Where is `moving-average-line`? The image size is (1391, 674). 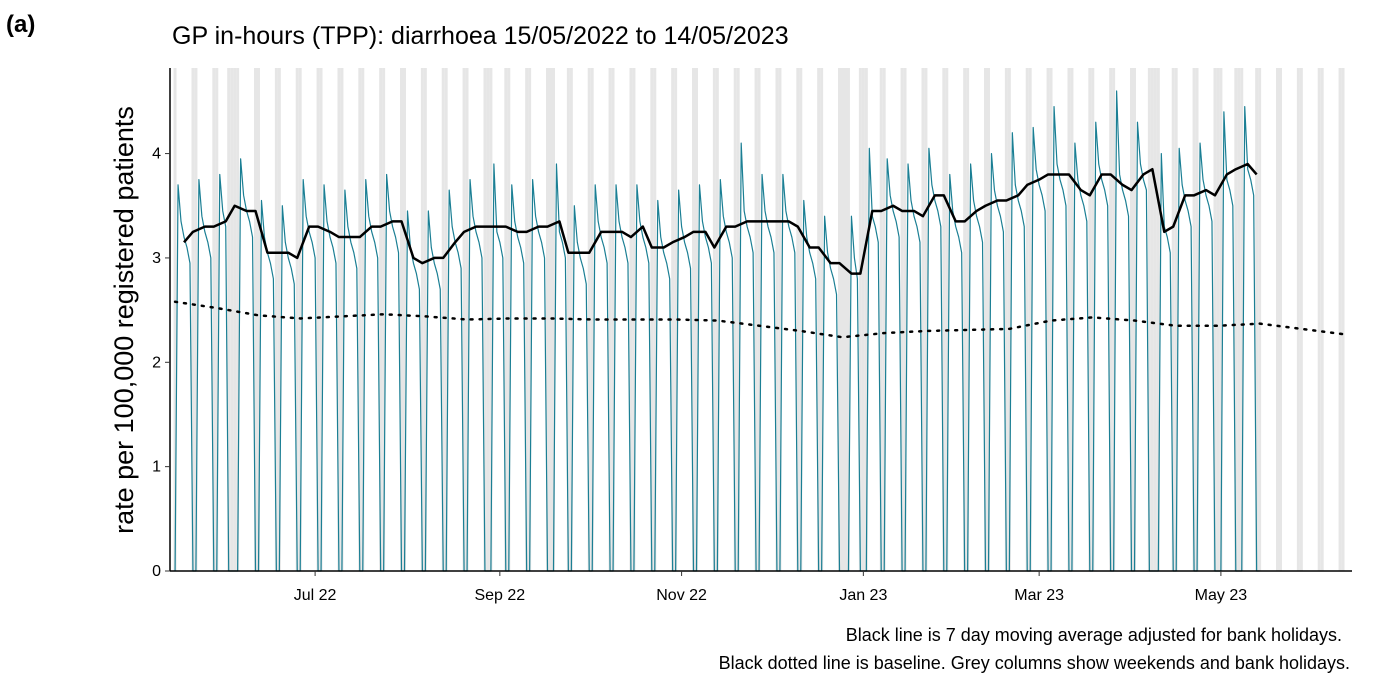
moving-average-line is located at coordinates (720, 218).